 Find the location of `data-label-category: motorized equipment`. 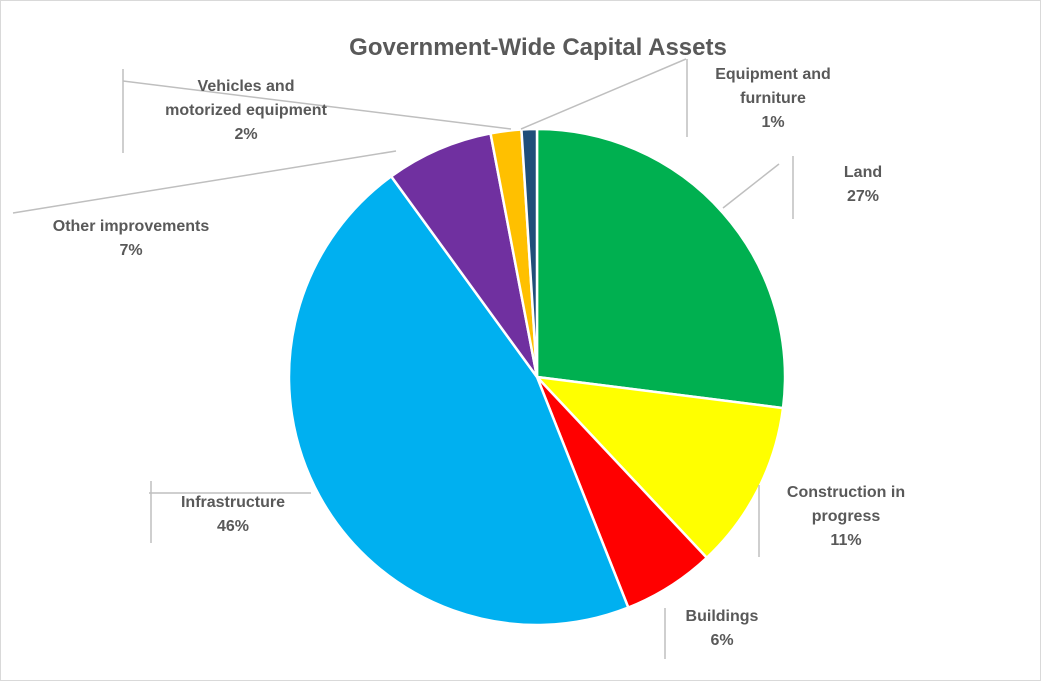

data-label-category: motorized equipment is located at coordinates (246, 110).